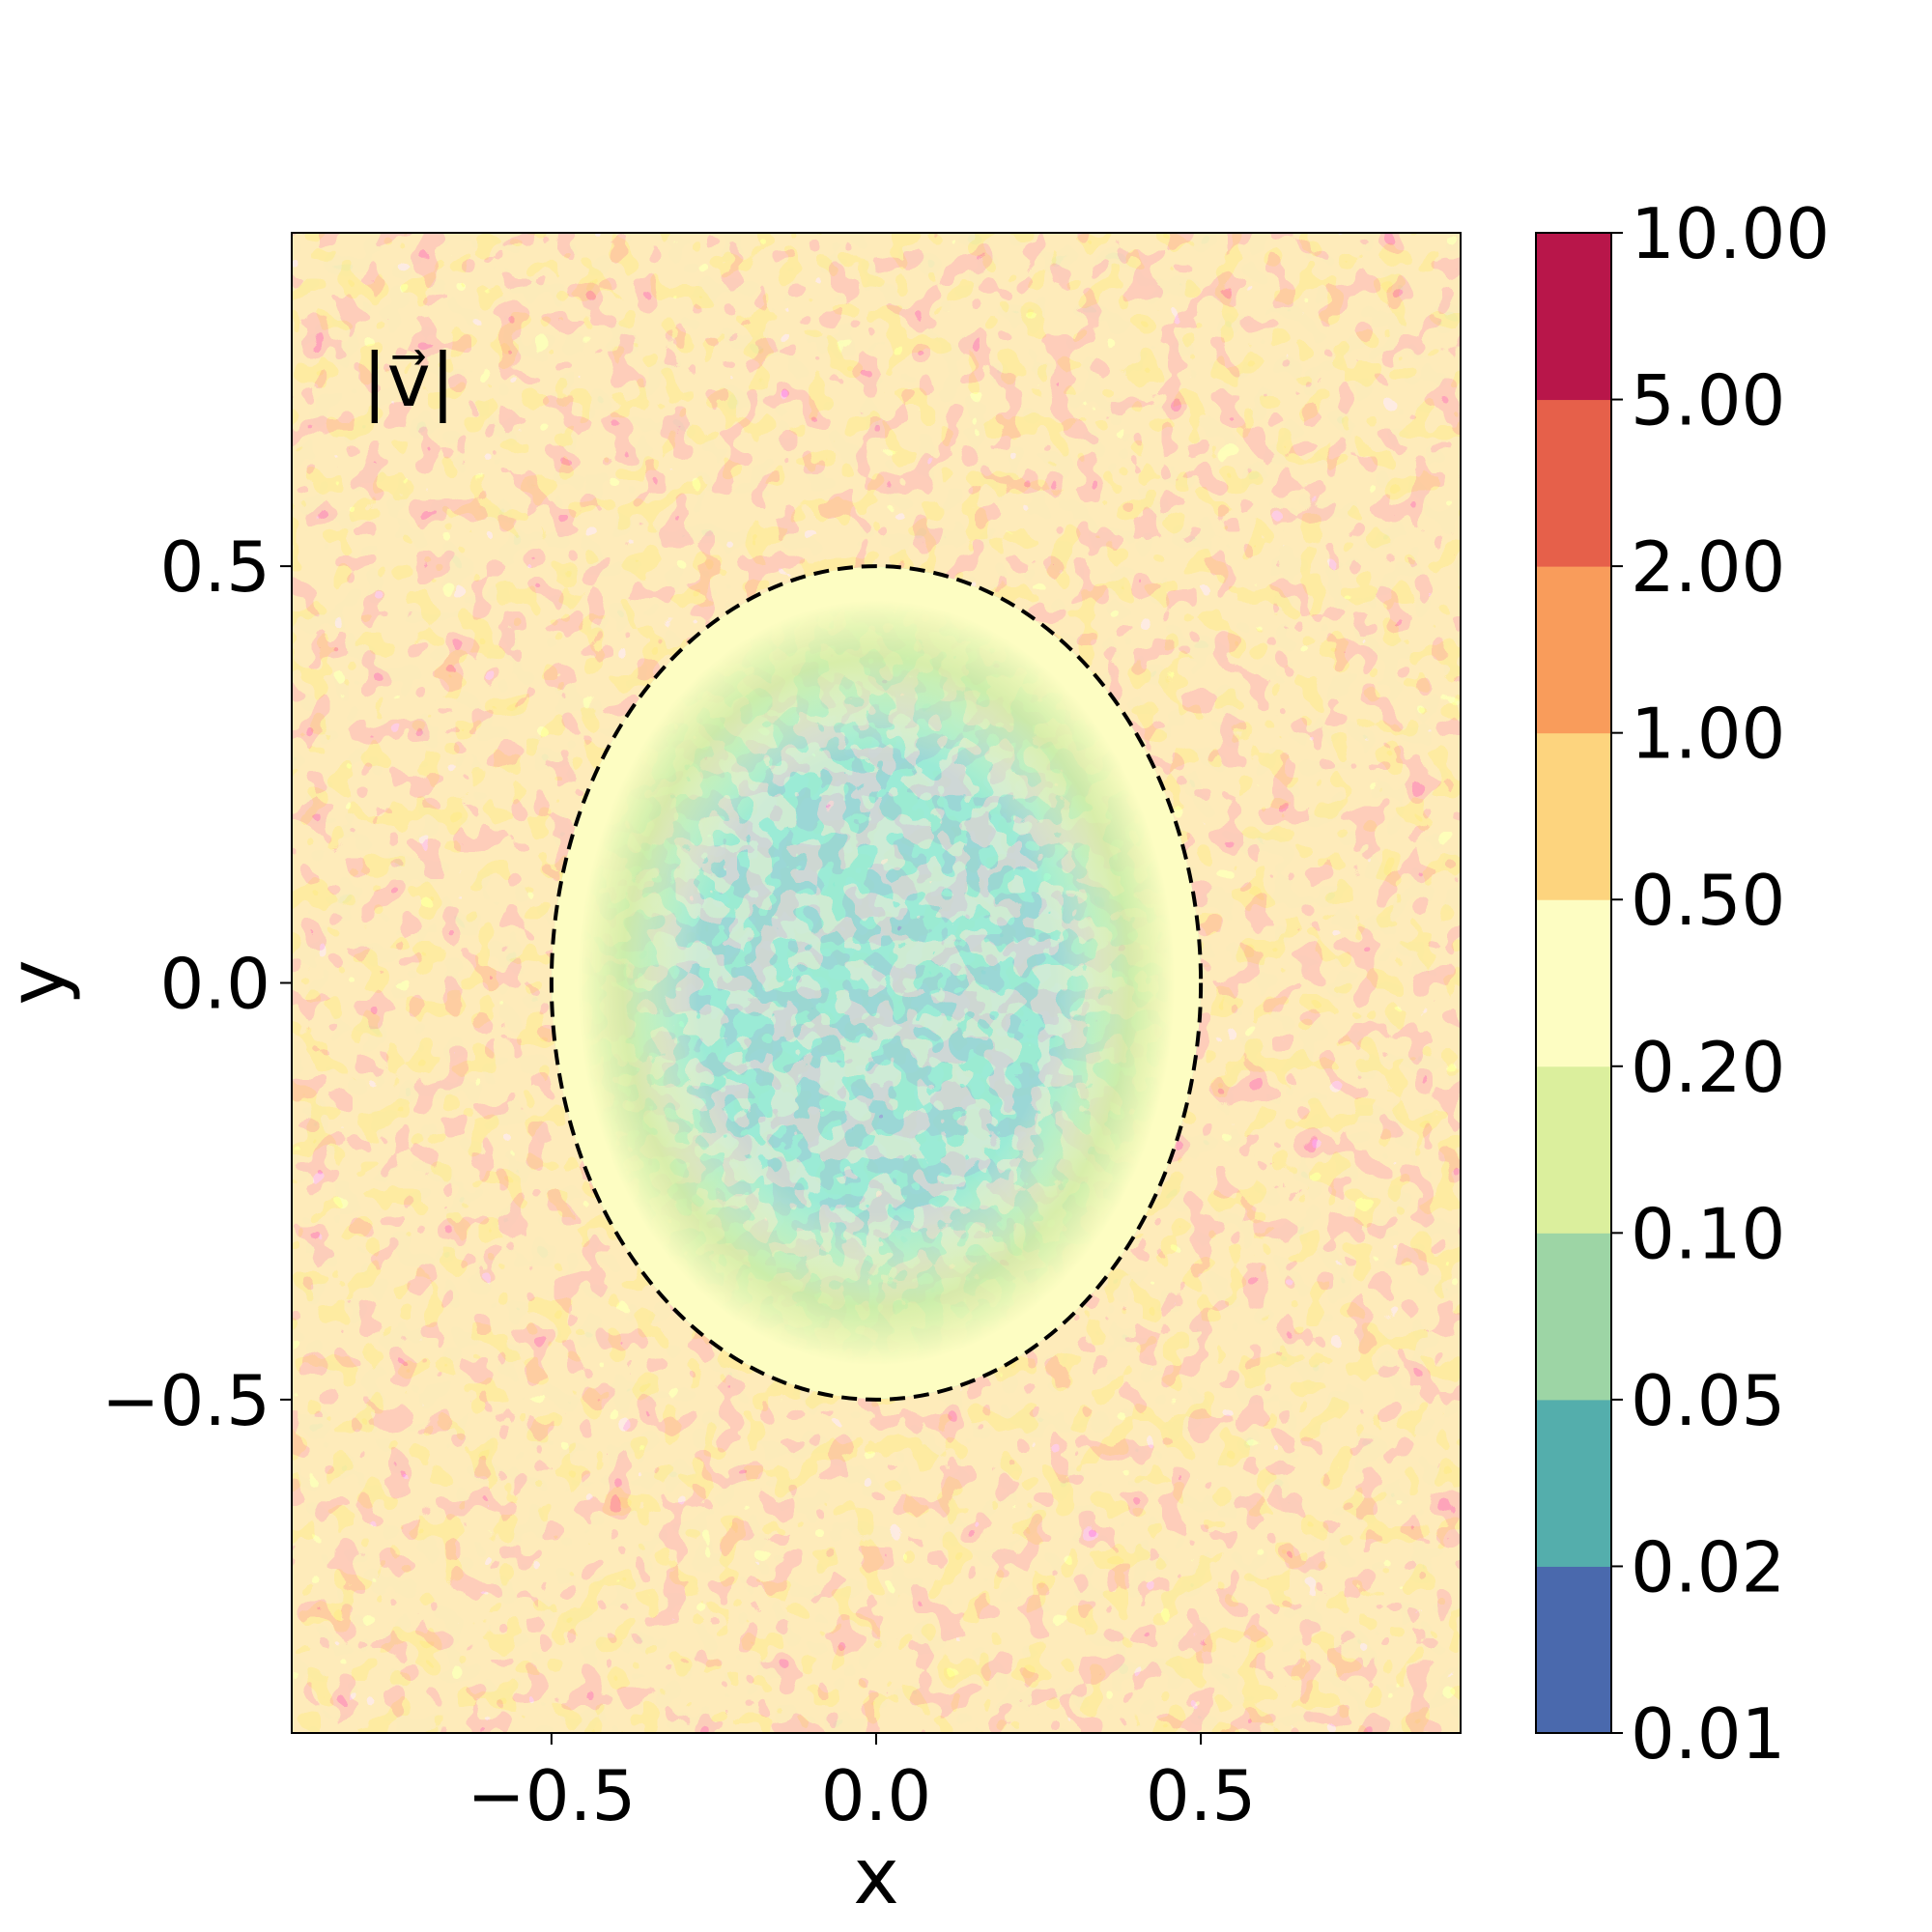  What do you see at coordinates (1708, 400) in the screenshot?
I see `colorbar-tick-label: 5.00` at bounding box center [1708, 400].